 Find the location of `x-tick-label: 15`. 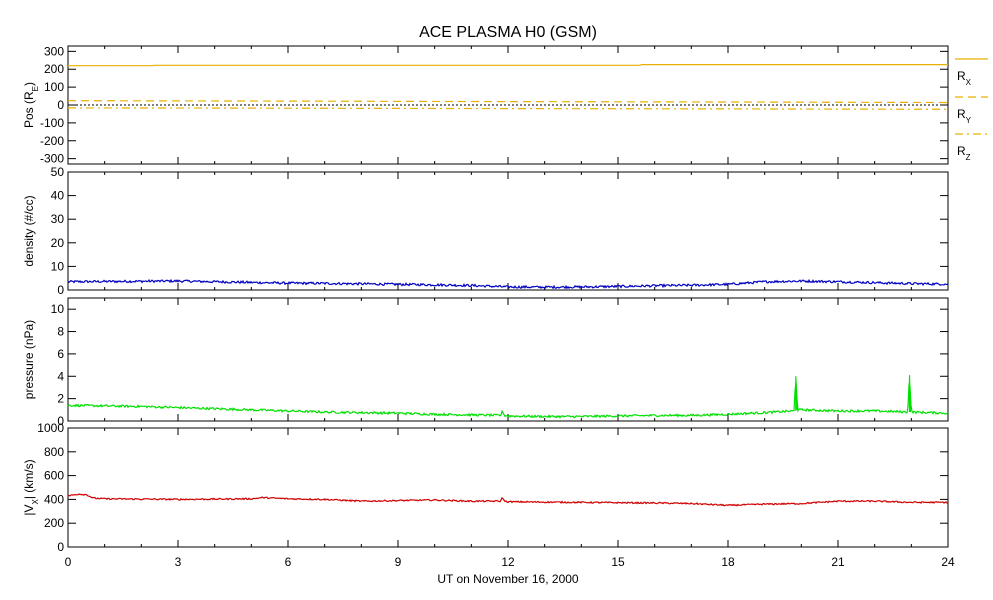

x-tick-label: 15 is located at coordinates (618, 562).